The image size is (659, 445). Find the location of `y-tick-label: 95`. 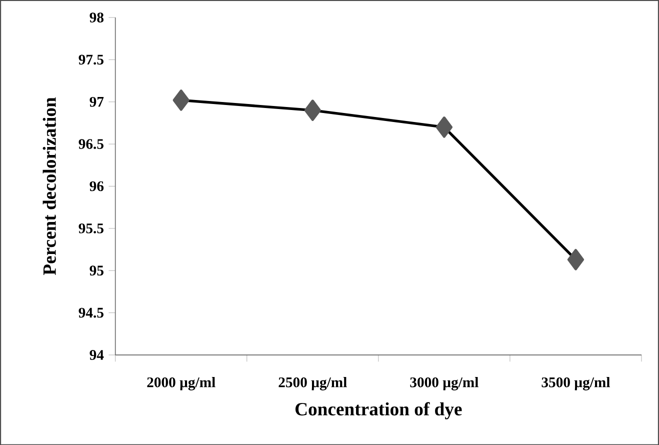

y-tick-label: 95 is located at coordinates (97, 271).